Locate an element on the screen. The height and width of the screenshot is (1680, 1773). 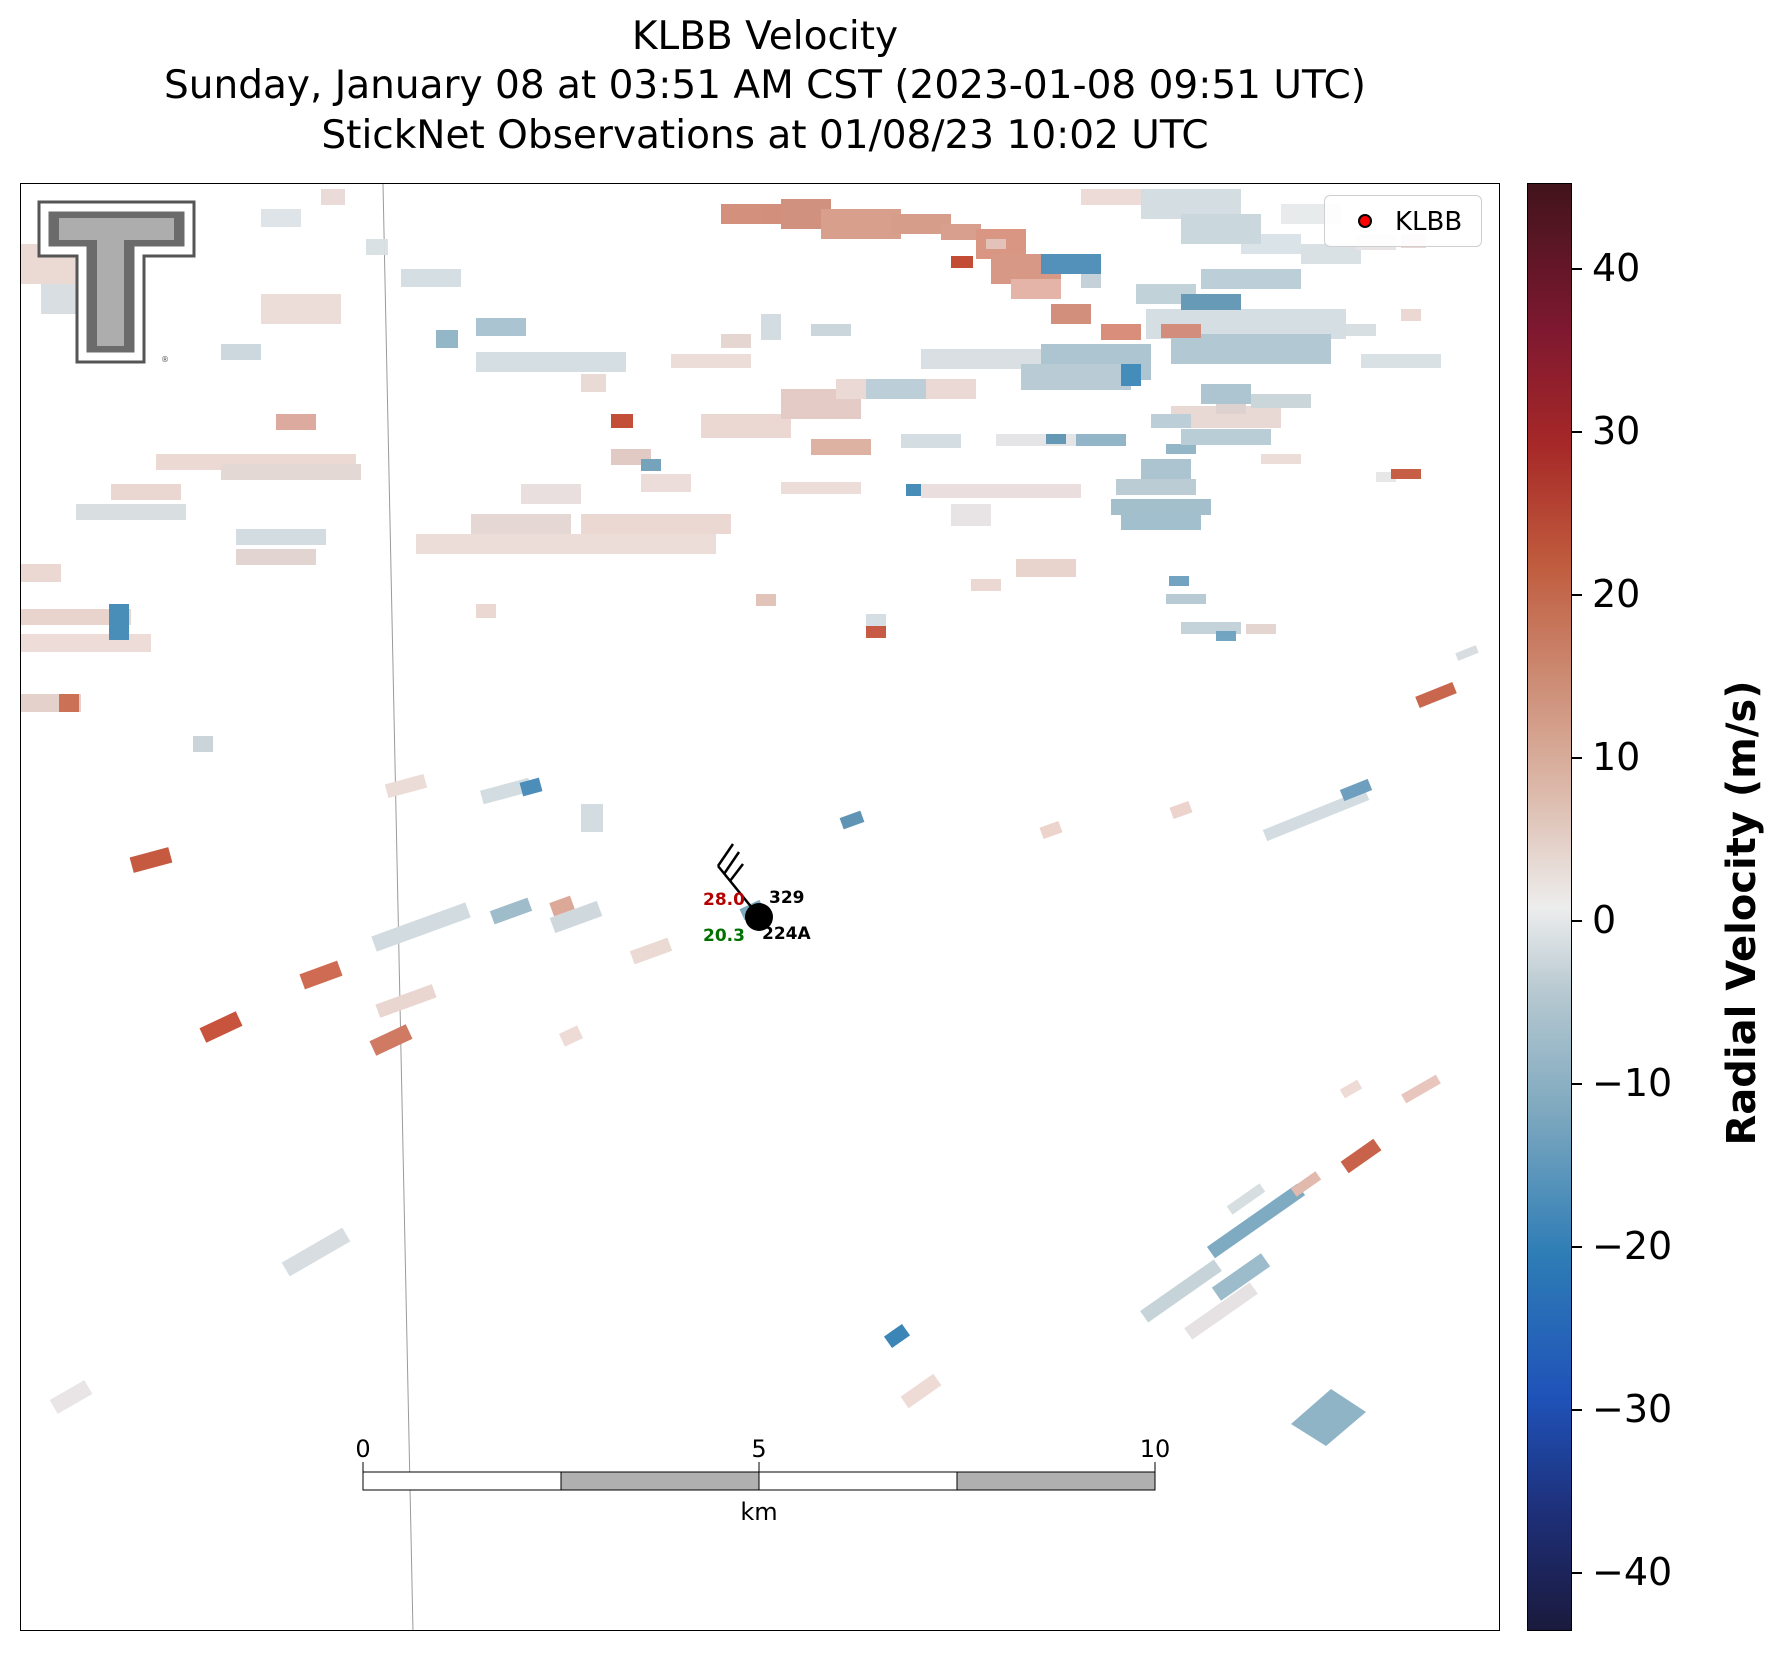
sticknet-station-plot: 28.0 20.3 329 224A is located at coordinates (757, 894).